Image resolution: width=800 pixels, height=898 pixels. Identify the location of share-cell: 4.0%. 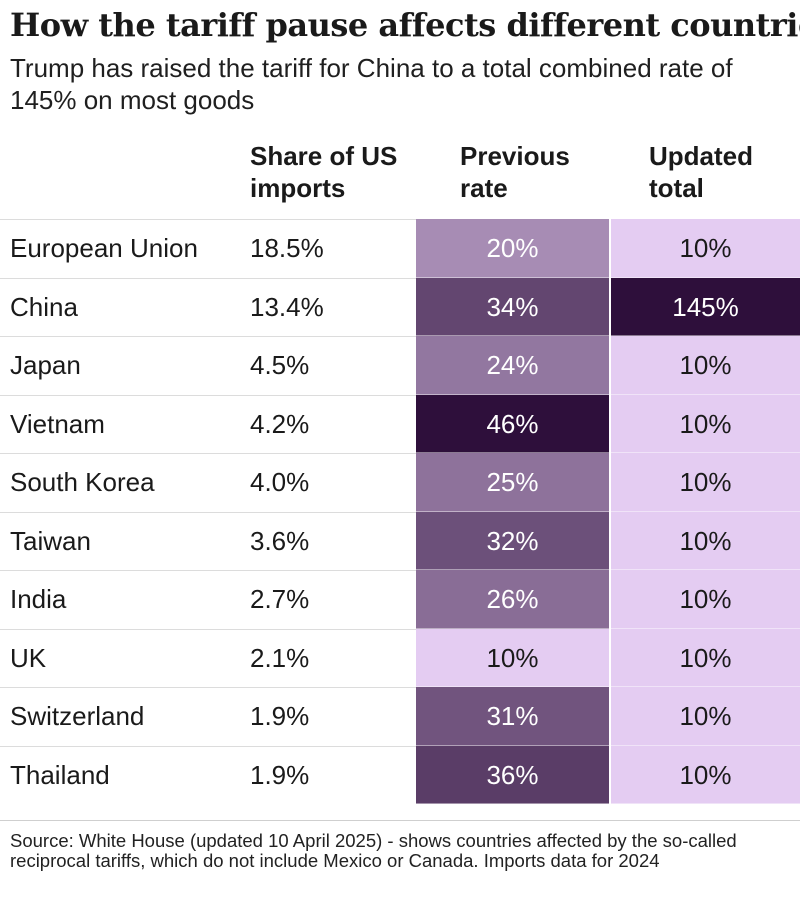
(280, 482).